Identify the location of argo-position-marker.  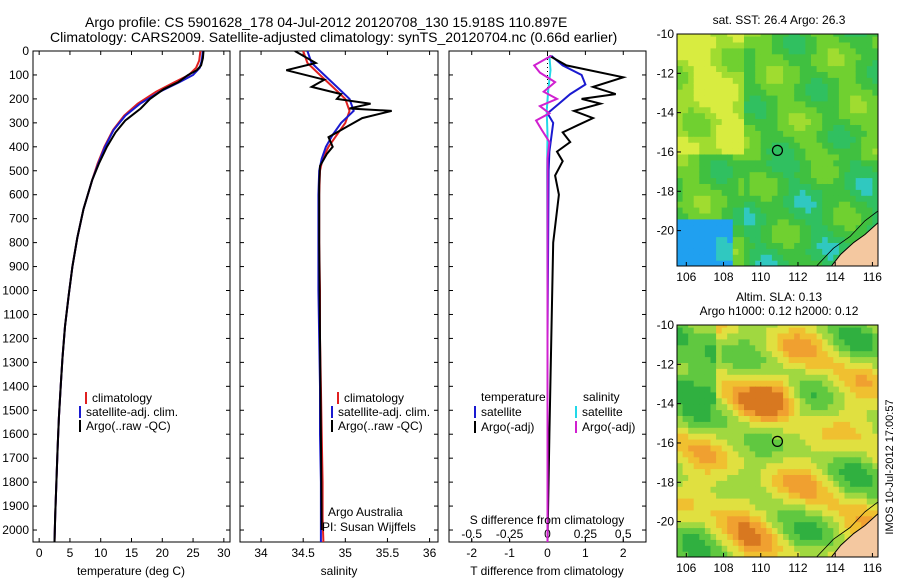
(777, 441).